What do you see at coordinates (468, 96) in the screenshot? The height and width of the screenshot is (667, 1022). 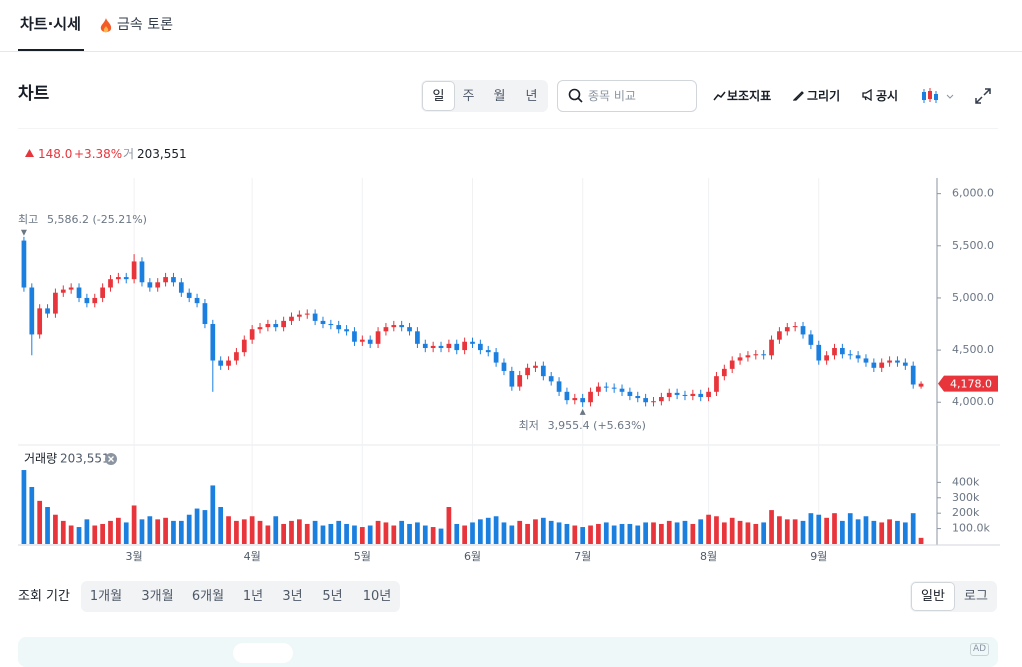 I see `period-button: 주` at bounding box center [468, 96].